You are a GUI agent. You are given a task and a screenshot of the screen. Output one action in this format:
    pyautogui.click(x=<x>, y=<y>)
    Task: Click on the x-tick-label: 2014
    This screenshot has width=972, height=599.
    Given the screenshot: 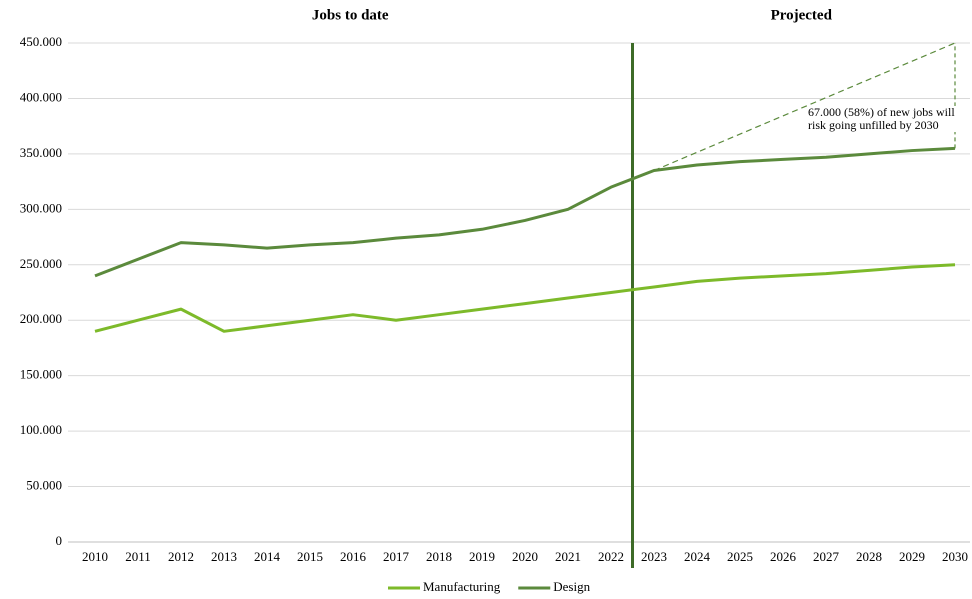 What is the action you would take?
    pyautogui.click(x=267, y=556)
    